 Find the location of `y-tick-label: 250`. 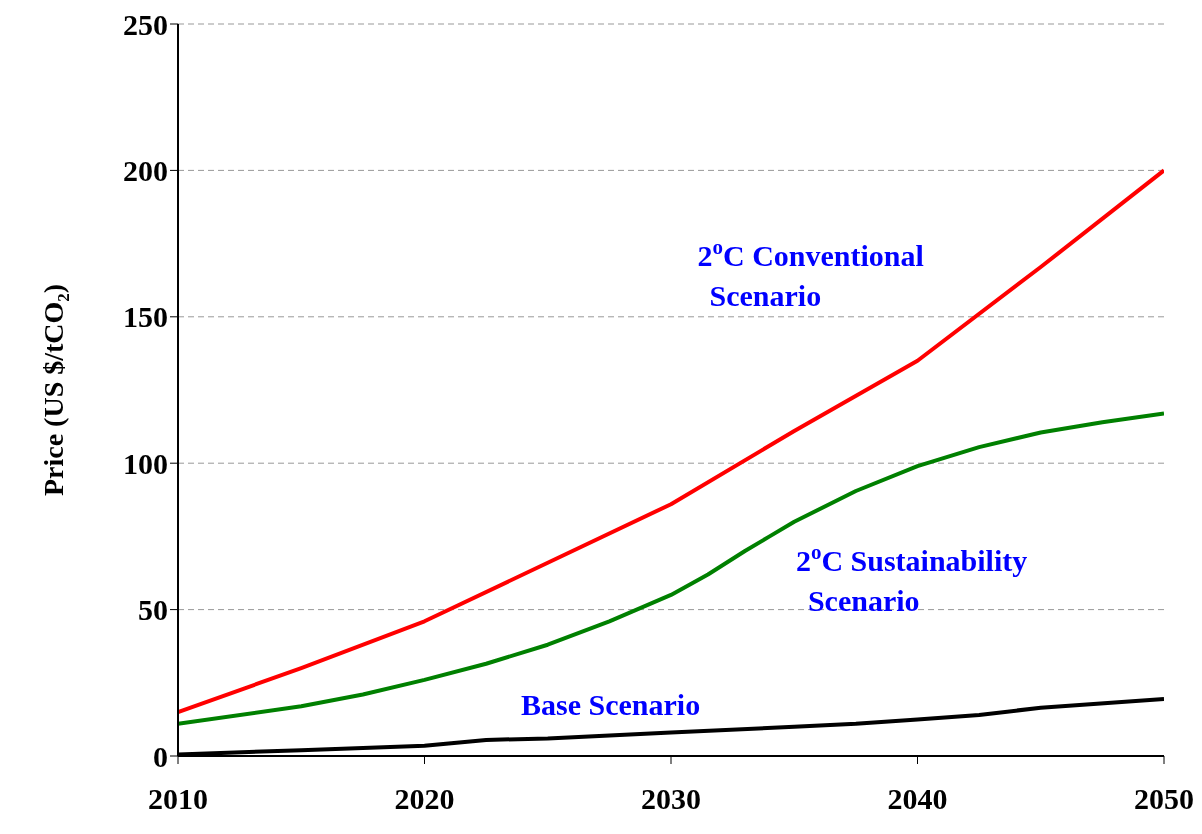

y-tick-label: 250 is located at coordinates (145, 24).